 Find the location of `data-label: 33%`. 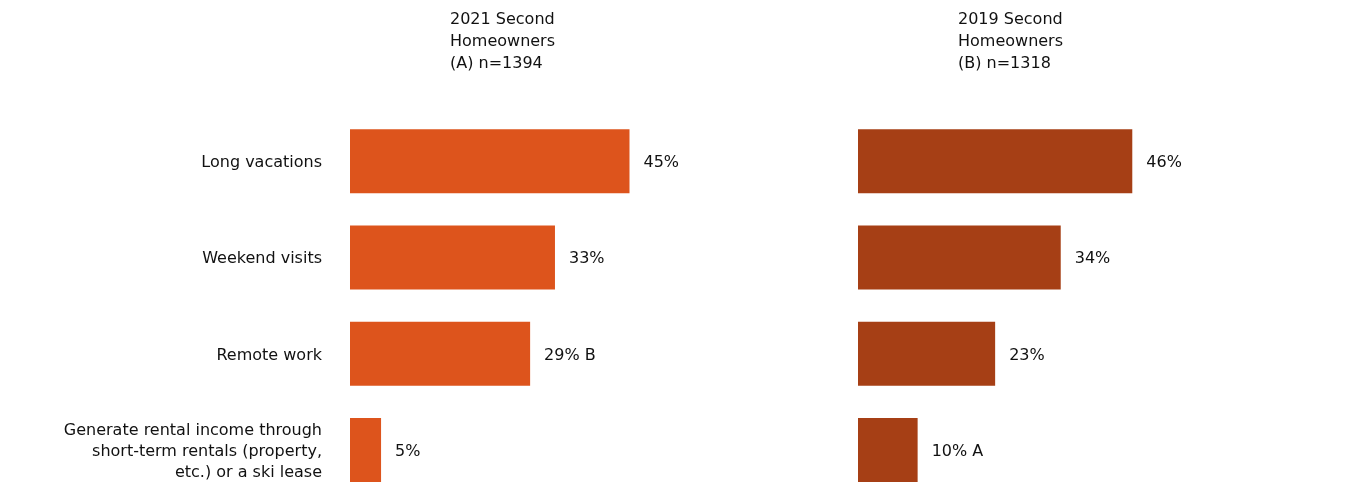

data-label: 33% is located at coordinates (586, 258).